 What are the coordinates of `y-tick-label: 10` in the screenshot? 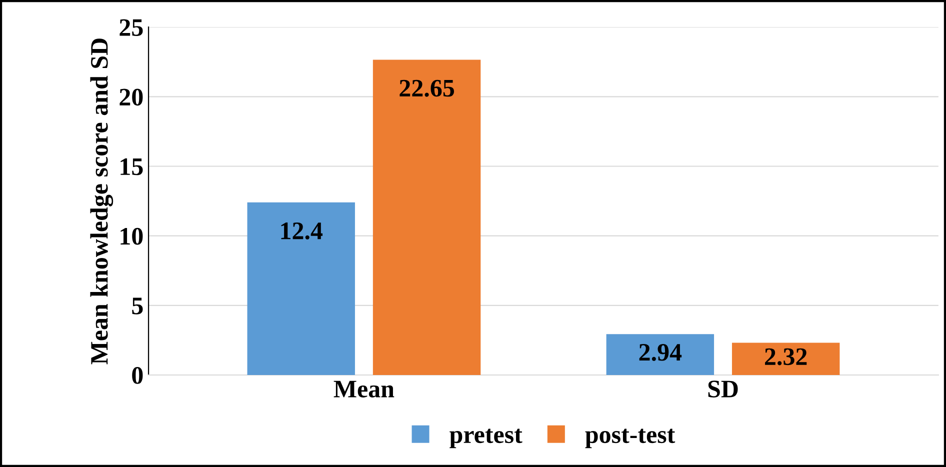 It's located at (131, 236).